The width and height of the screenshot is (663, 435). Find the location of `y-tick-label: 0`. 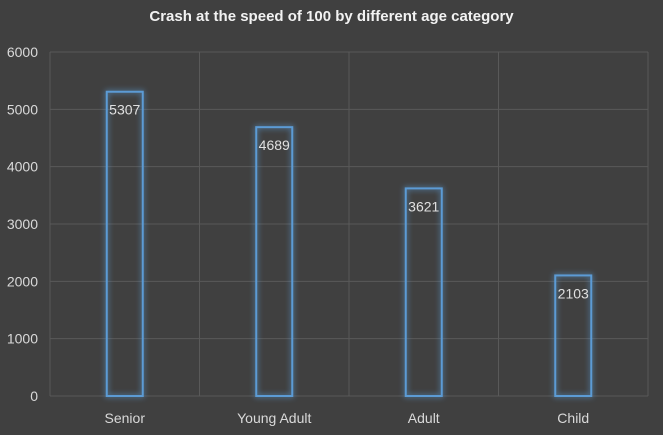

y-tick-label: 0 is located at coordinates (34, 396).